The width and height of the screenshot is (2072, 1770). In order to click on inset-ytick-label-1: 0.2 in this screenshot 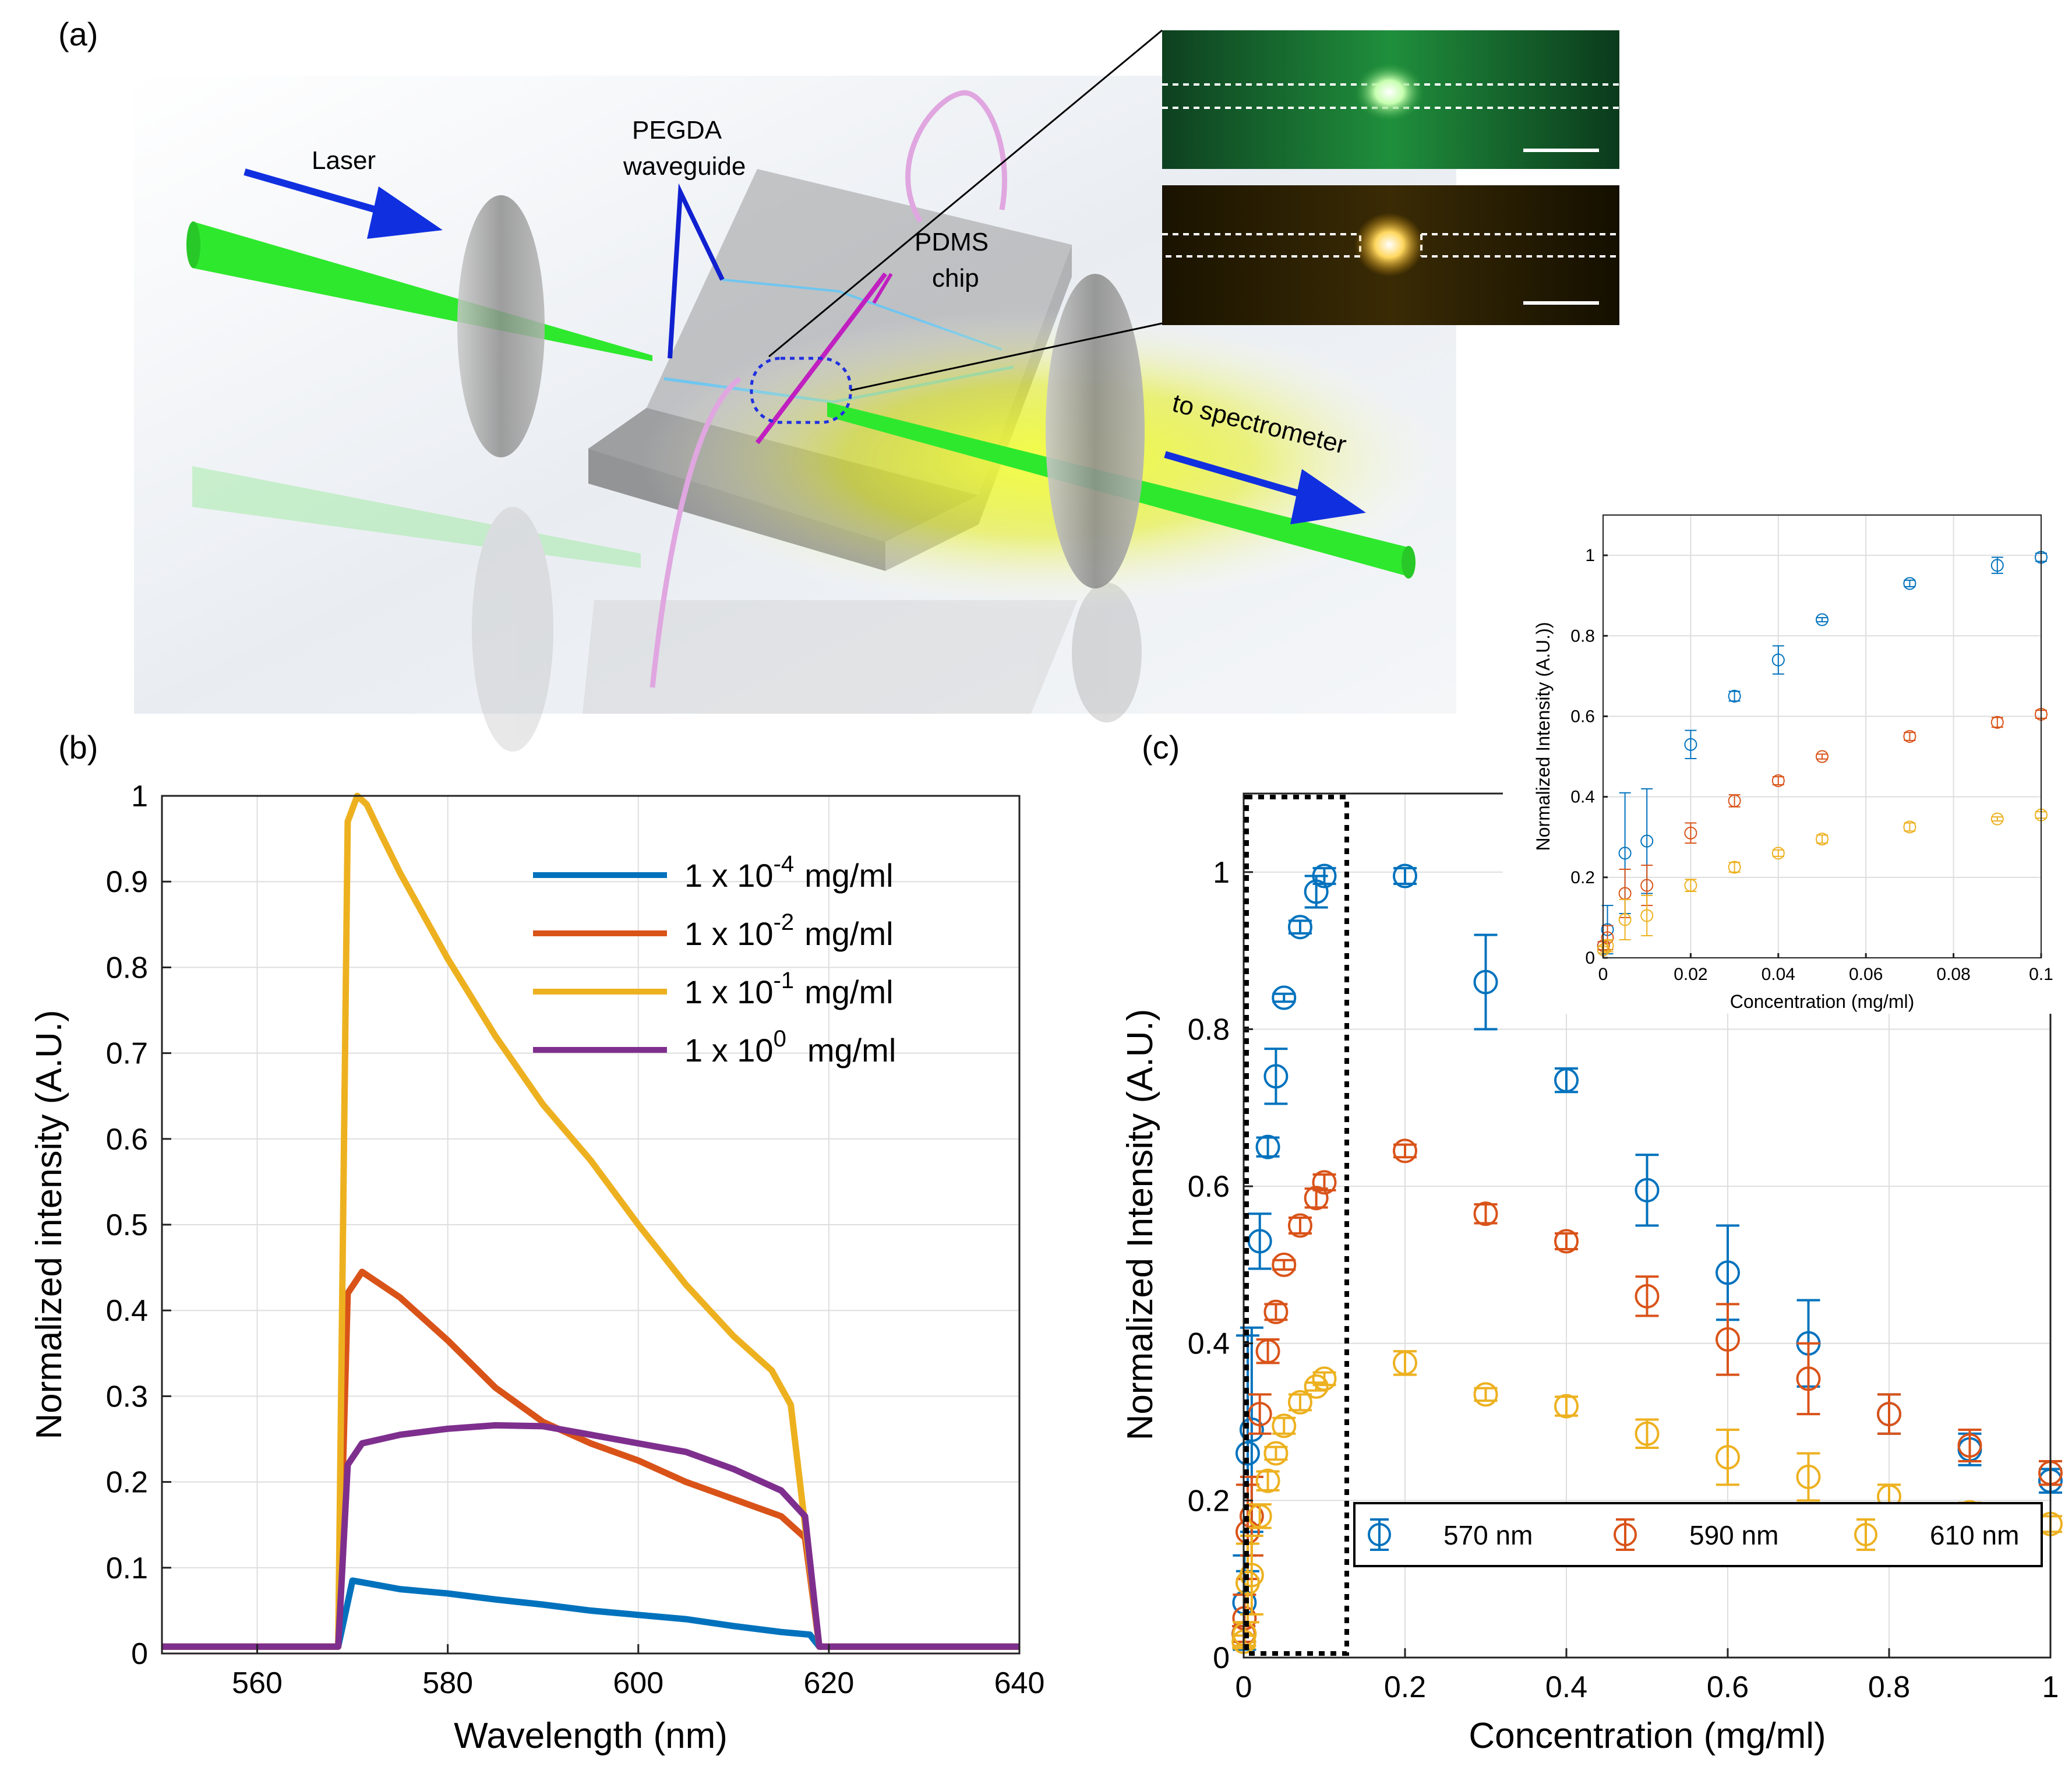, I will do `click(1583, 878)`.